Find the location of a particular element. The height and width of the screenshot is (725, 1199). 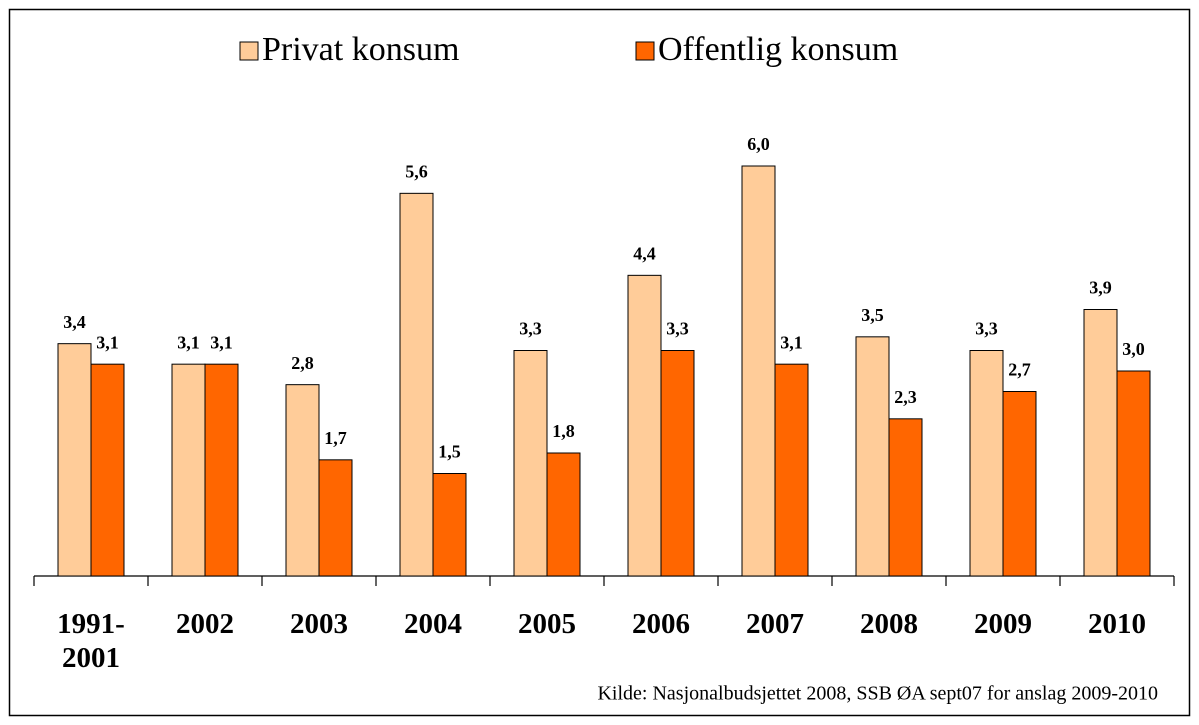

data-label: 3,0 is located at coordinates (1133, 349).